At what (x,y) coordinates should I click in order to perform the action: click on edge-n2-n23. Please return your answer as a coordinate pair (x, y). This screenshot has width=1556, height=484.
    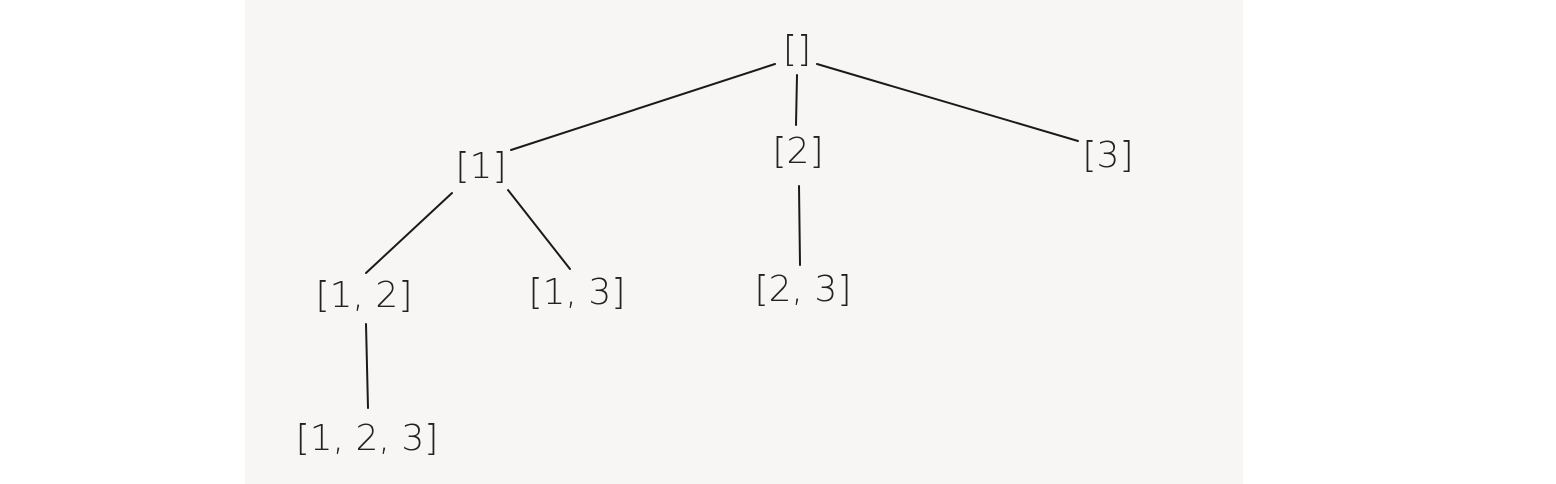
    Looking at the image, I should click on (799, 225).